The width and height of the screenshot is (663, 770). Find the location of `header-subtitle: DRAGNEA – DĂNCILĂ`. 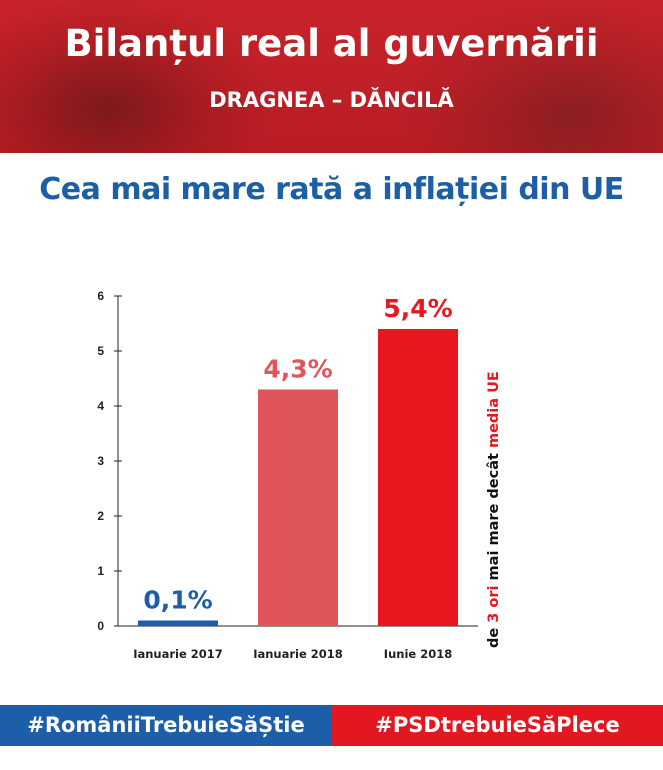

header-subtitle: DRAGNEA – DĂNCILĂ is located at coordinates (331, 100).